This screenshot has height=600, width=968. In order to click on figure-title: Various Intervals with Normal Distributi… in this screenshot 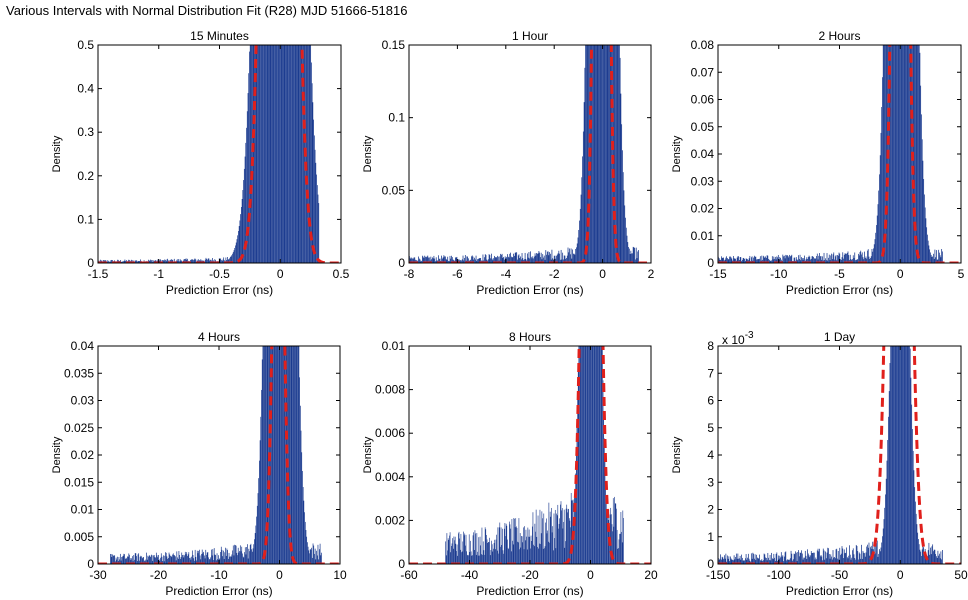, I will do `click(207, 10)`.